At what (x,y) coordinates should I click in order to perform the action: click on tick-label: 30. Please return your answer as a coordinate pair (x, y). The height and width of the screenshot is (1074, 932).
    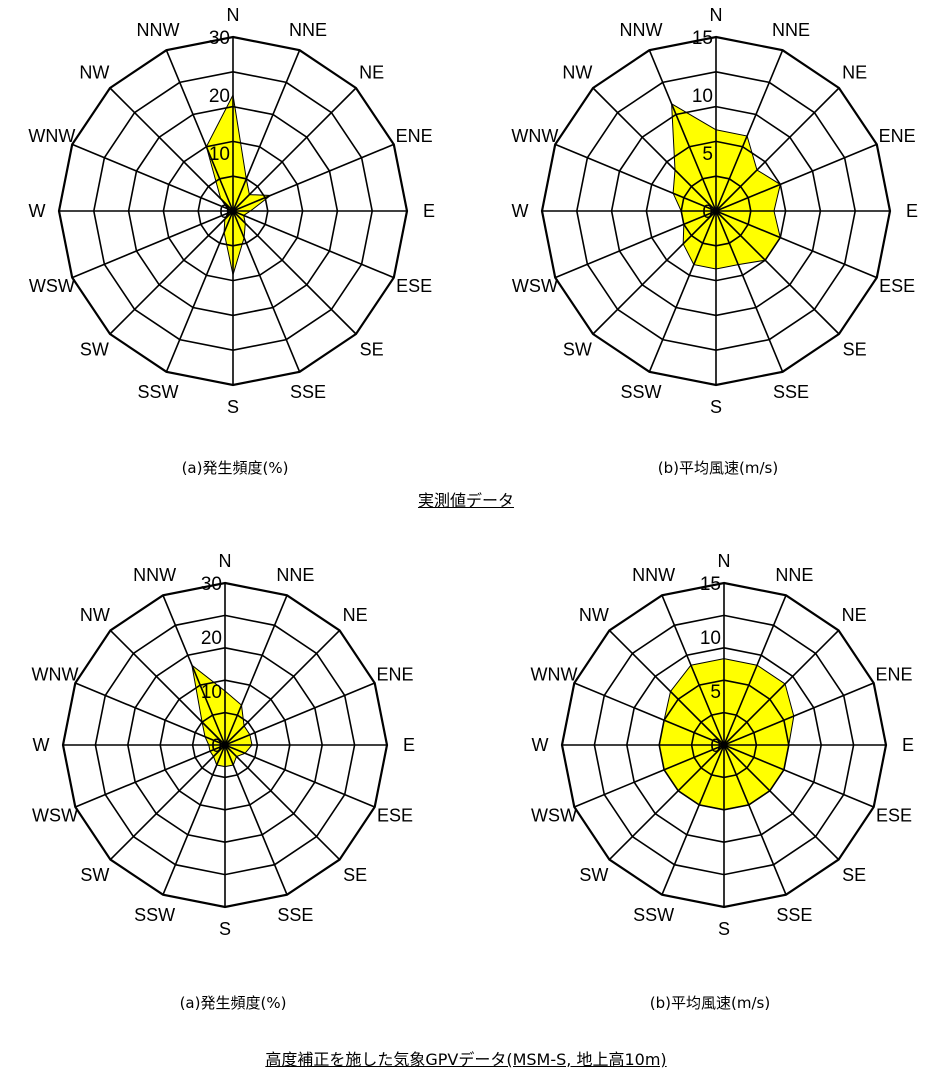
    Looking at the image, I should click on (211, 584).